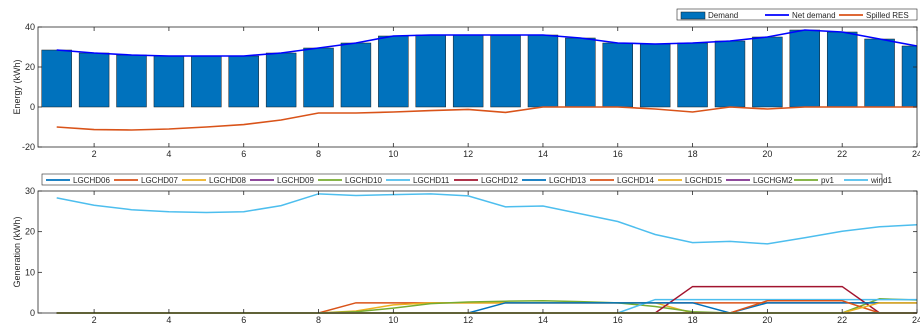 Image resolution: width=920 pixels, height=331 pixels. What do you see at coordinates (814, 180) in the screenshot?
I see `generation-legend-item-pv1: pv1` at bounding box center [814, 180].